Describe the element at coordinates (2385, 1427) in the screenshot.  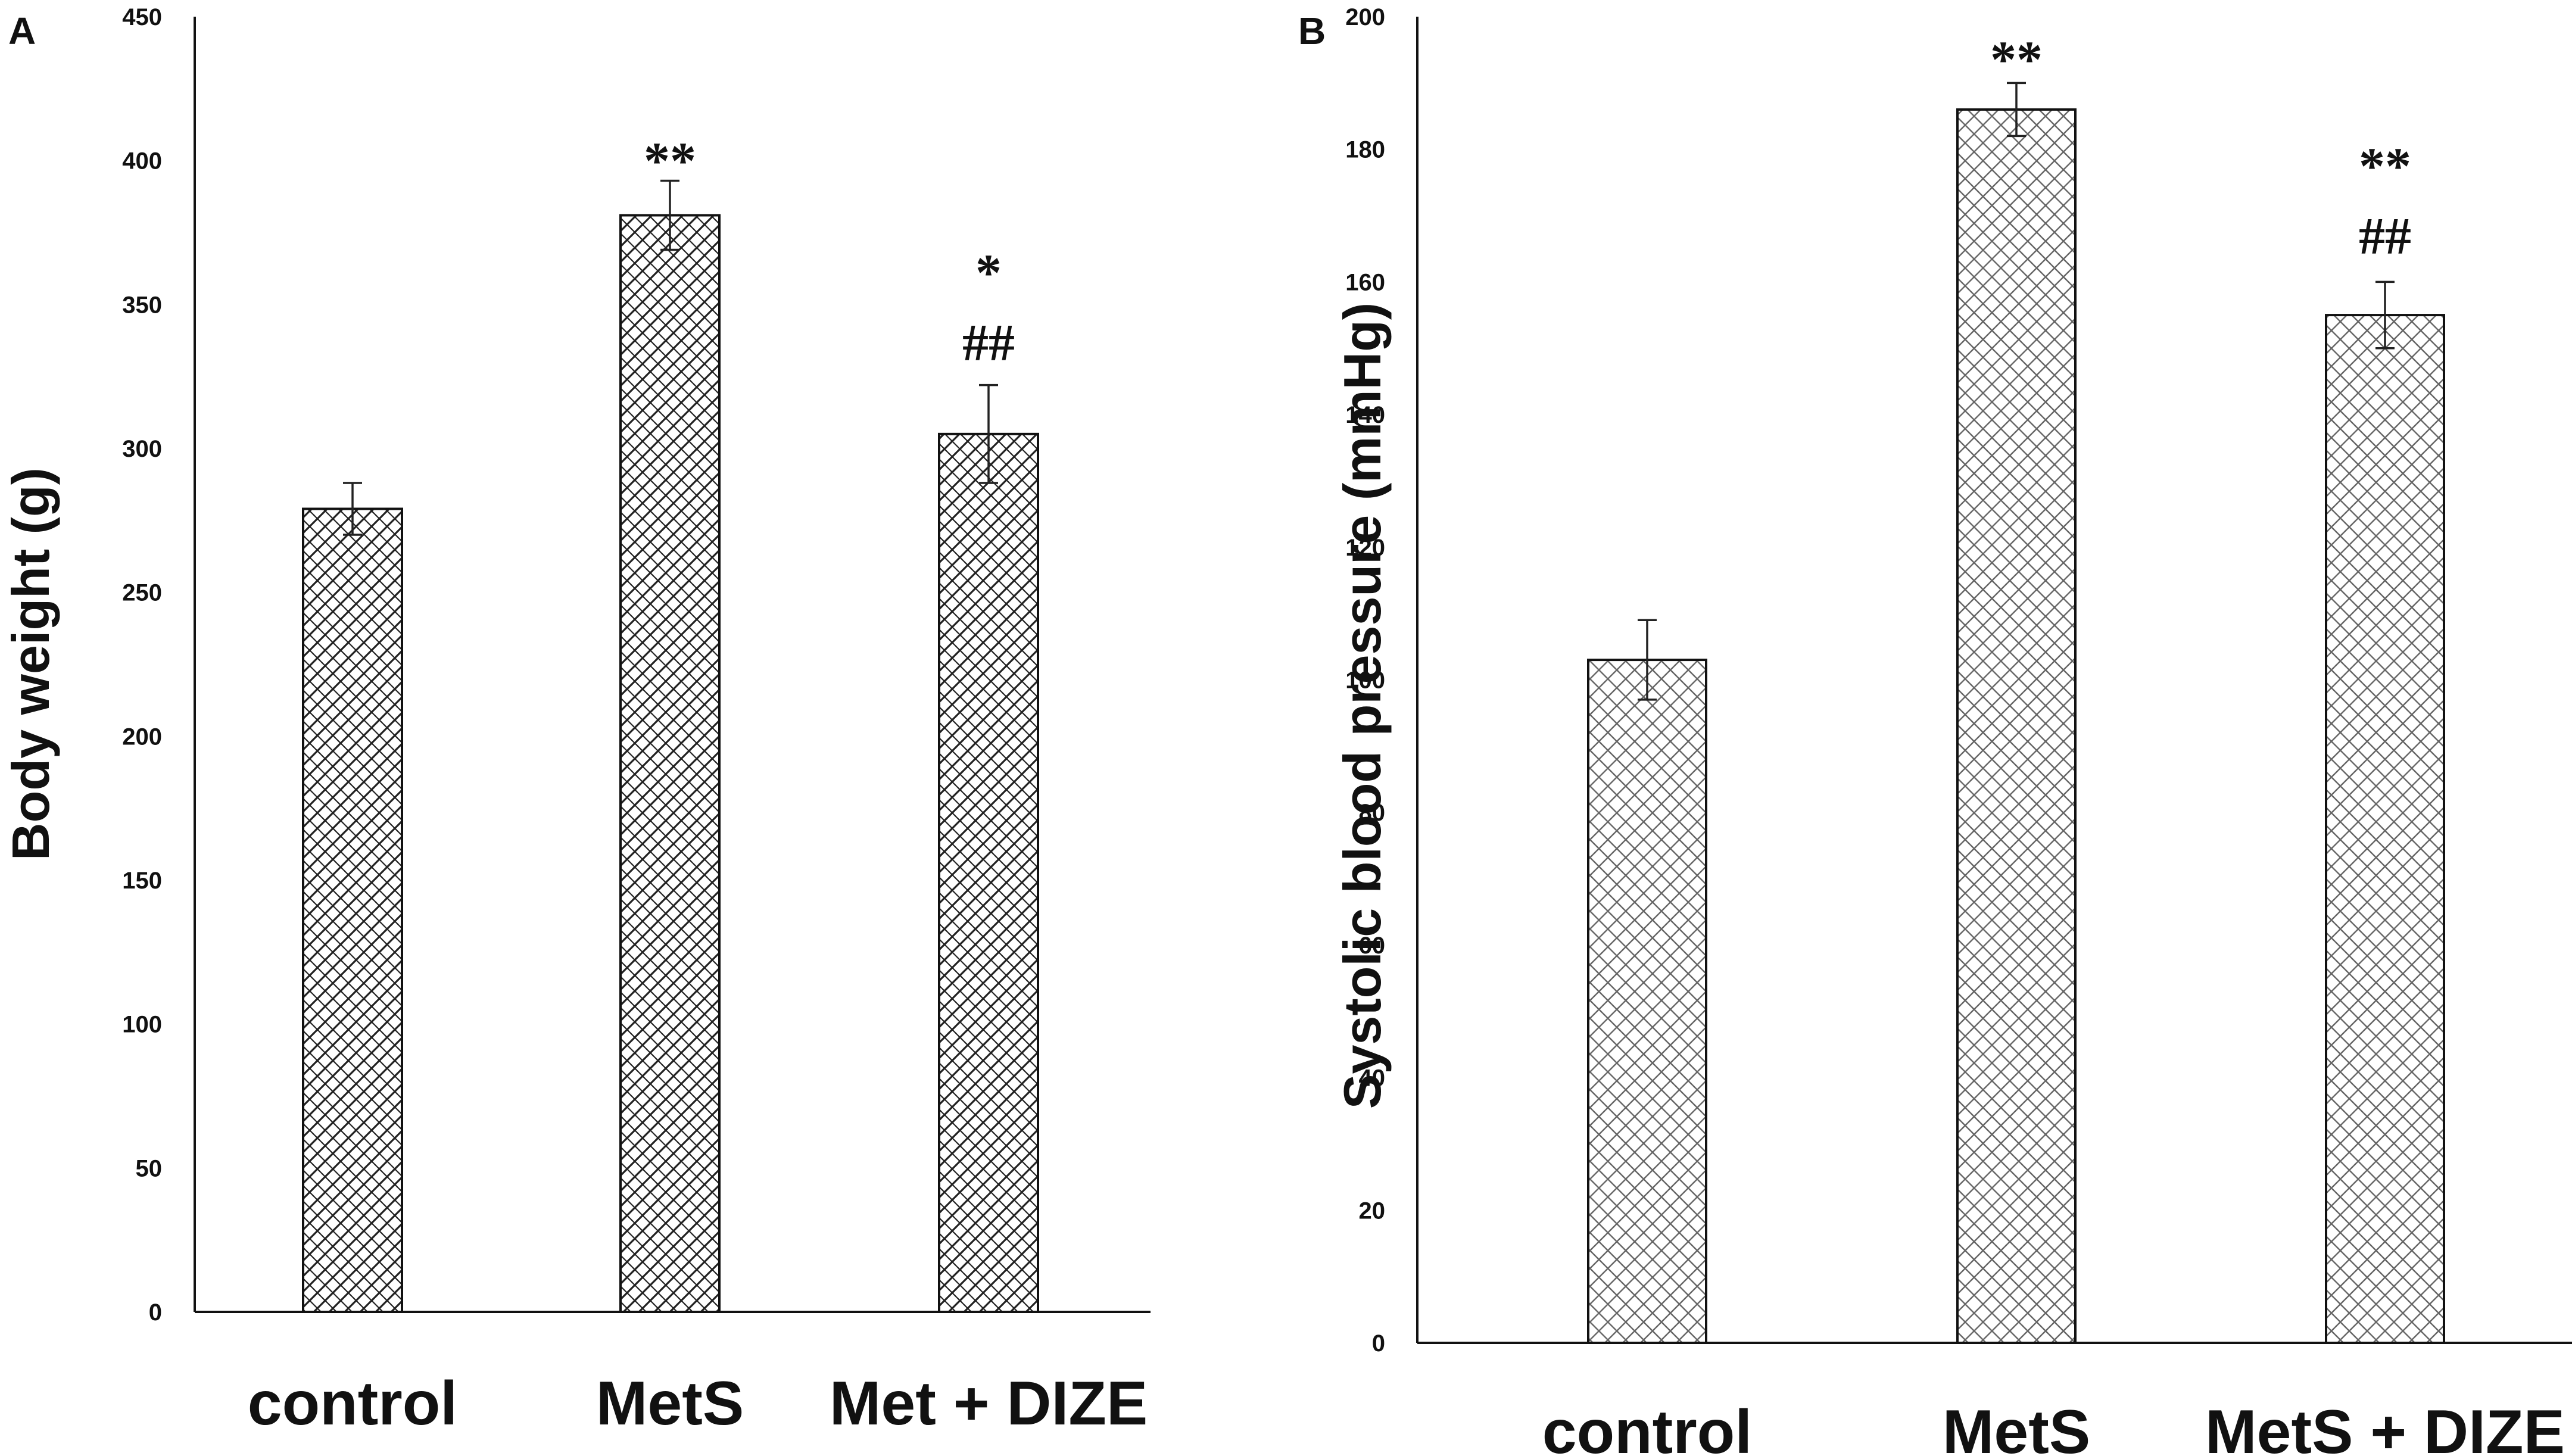
I see `panel-b-category-label: MetS + DIZE` at that location.